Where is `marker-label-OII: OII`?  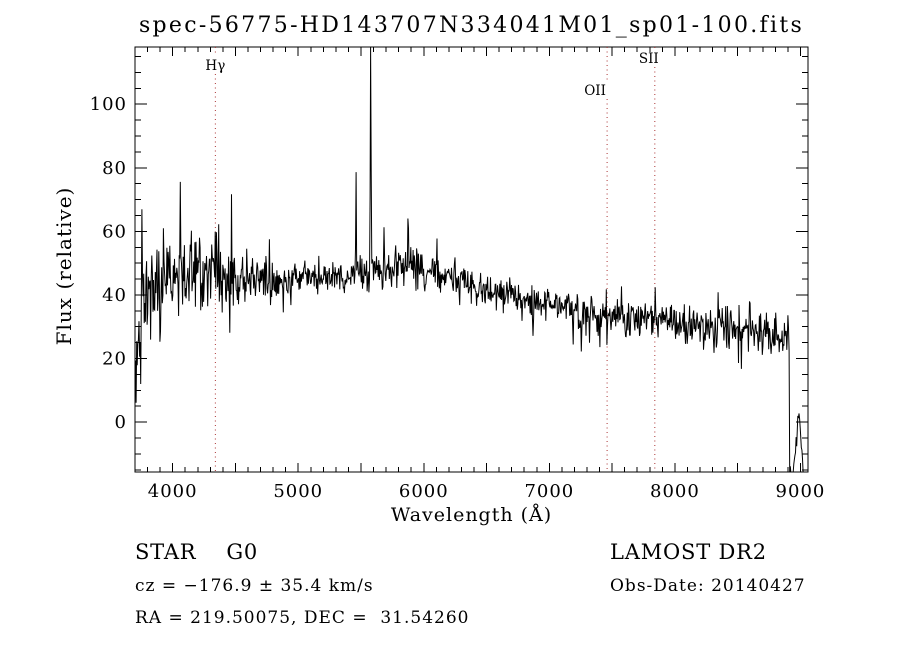
marker-label-OII: OII is located at coordinates (595, 91).